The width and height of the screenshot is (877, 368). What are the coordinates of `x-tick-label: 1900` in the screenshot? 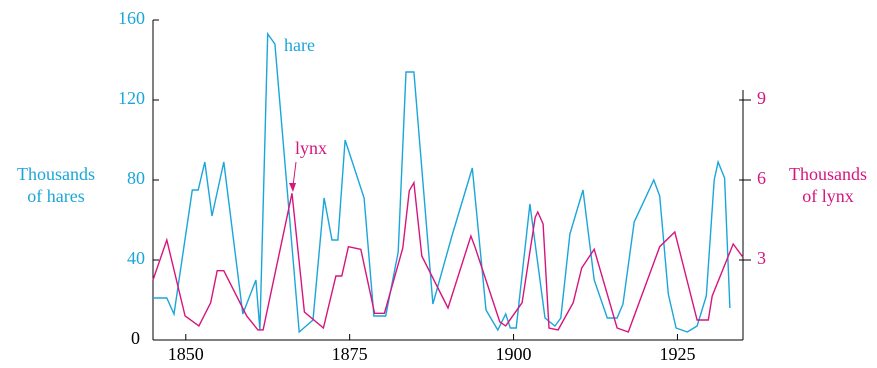 It's located at (514, 354).